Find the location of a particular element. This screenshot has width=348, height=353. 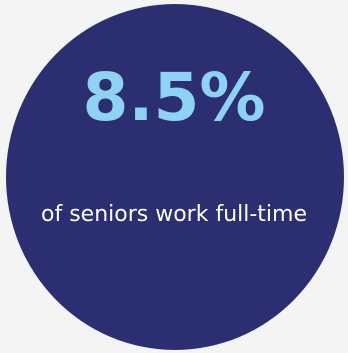

stat-caption: of seniors work full-time is located at coordinates (174, 214).